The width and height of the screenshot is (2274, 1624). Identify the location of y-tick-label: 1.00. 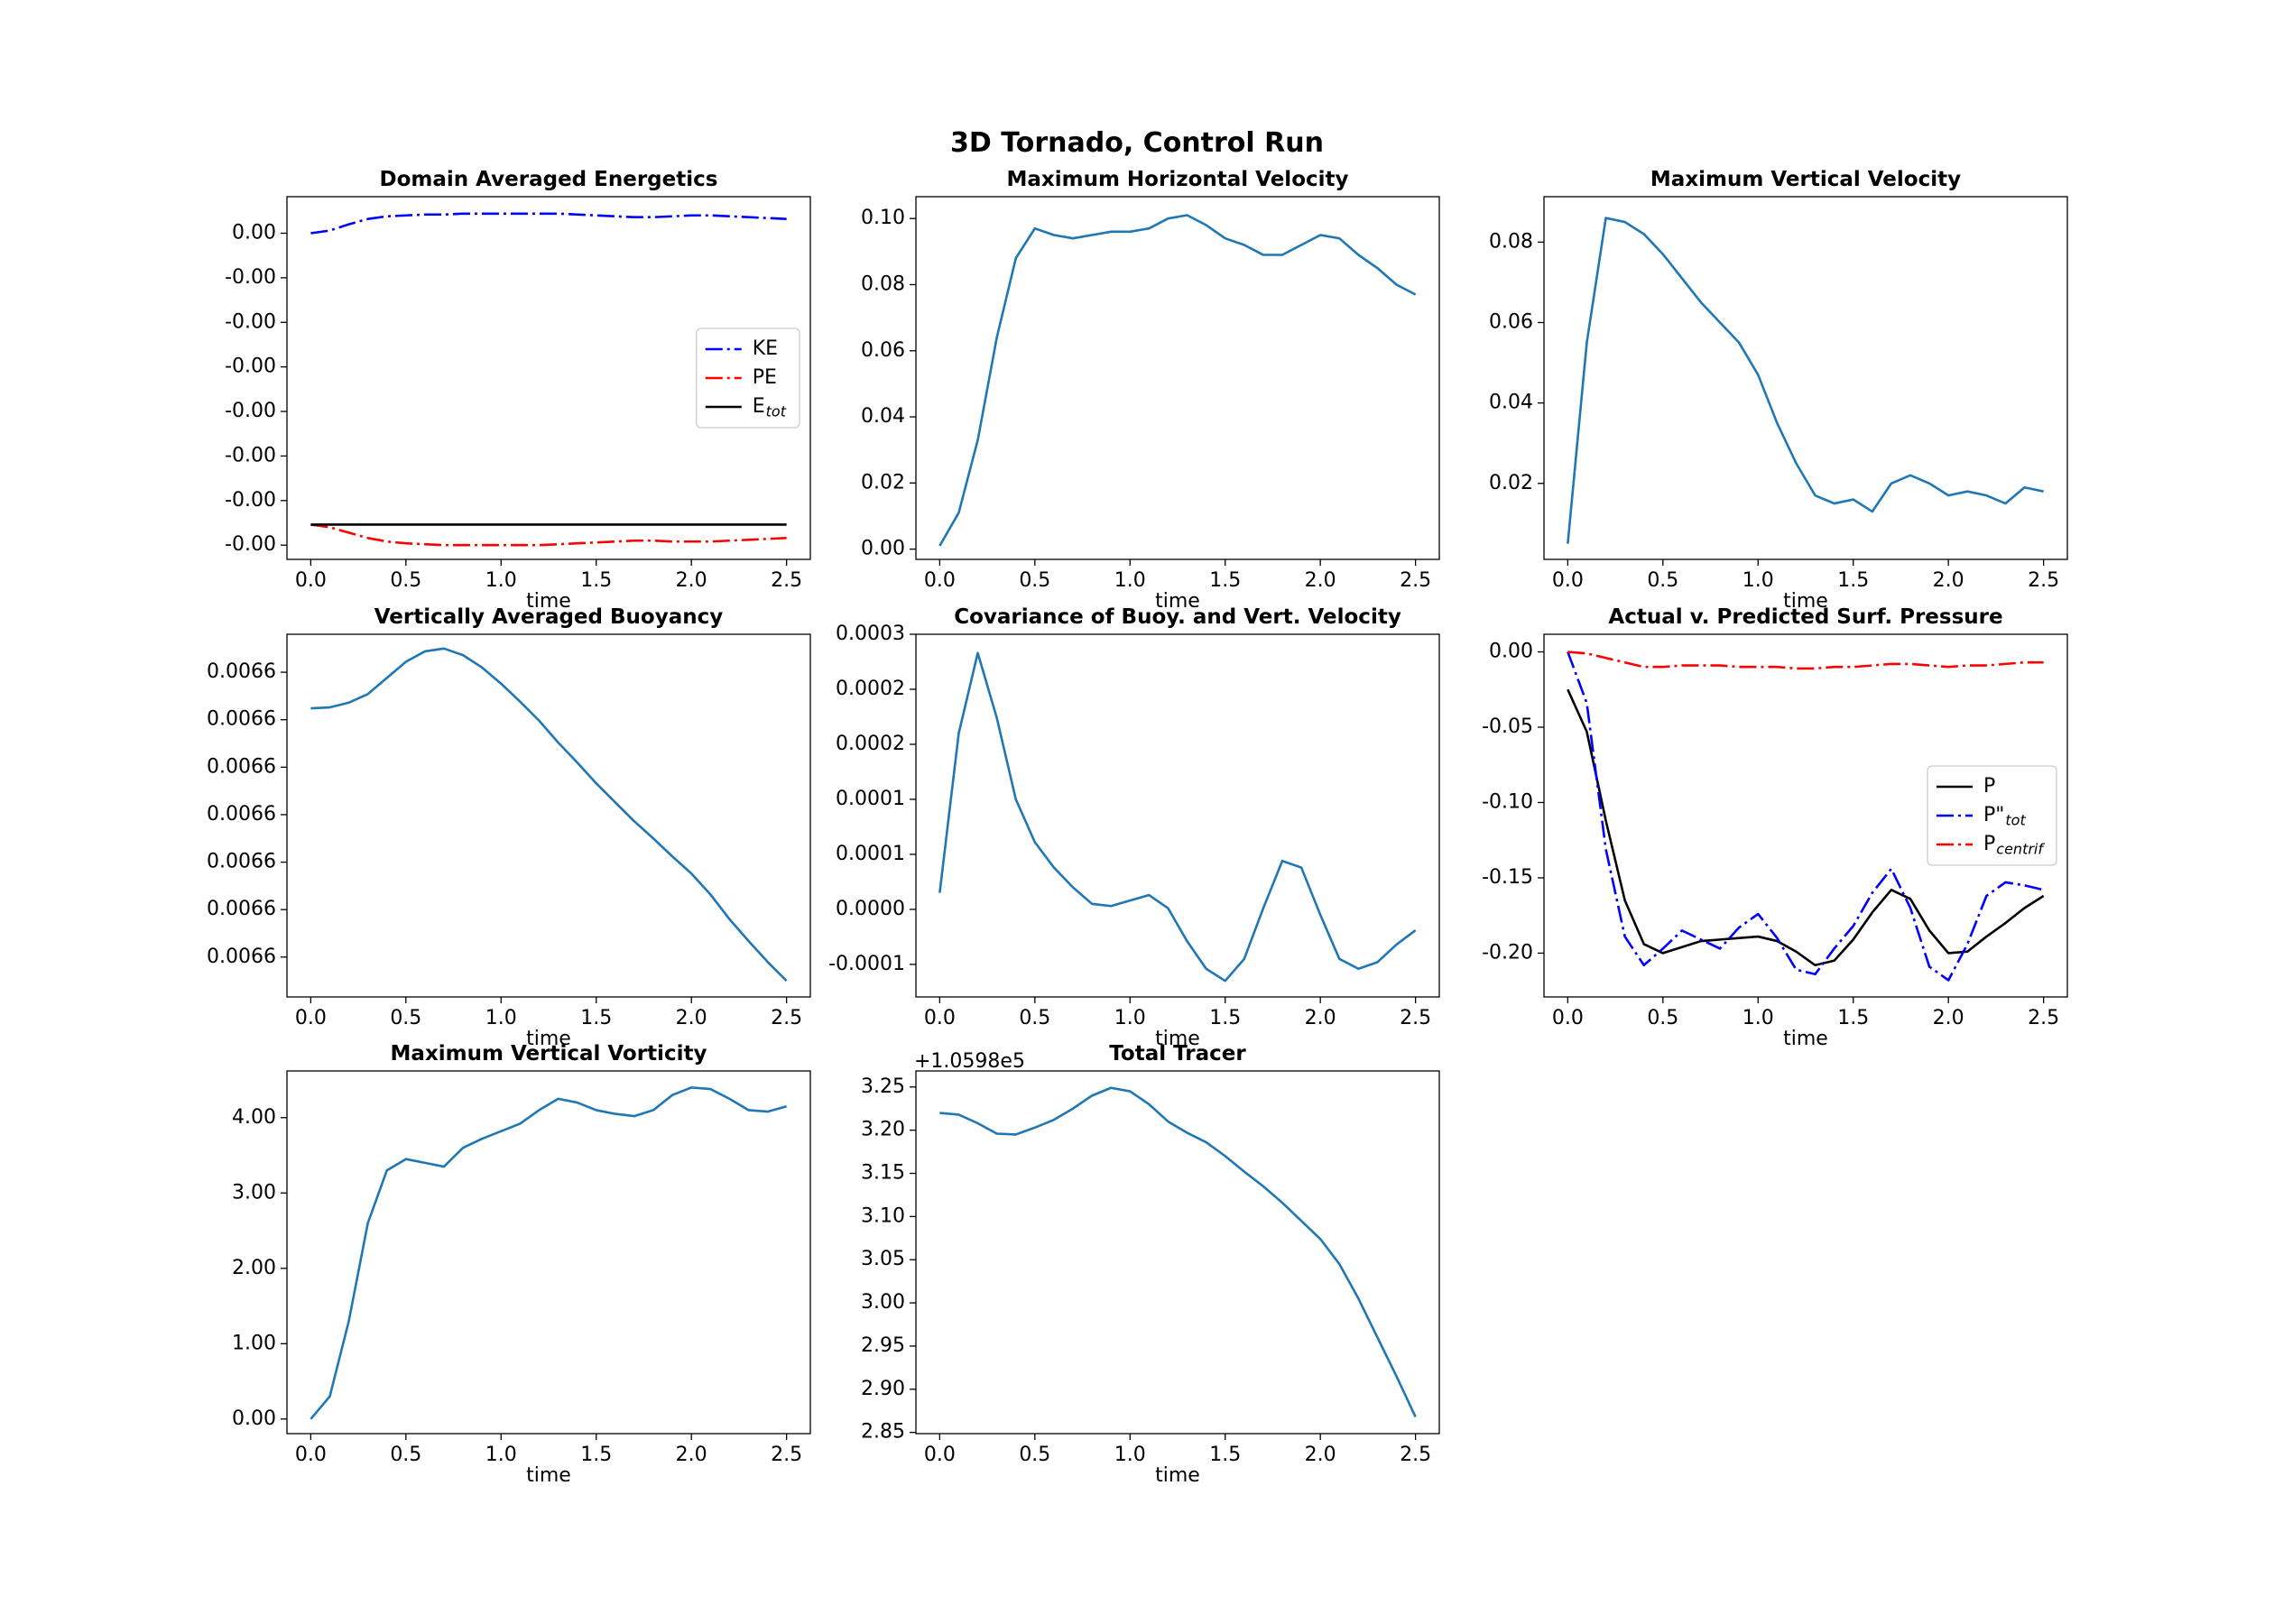
(254, 1343).